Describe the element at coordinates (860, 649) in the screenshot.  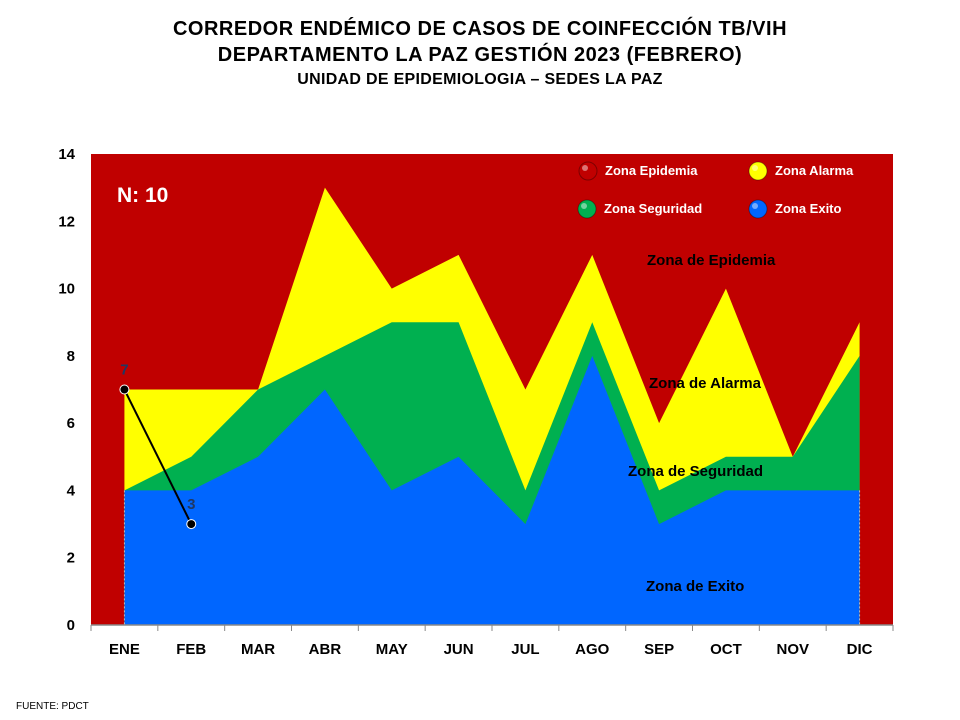
I see `x-tick-label: DIC` at that location.